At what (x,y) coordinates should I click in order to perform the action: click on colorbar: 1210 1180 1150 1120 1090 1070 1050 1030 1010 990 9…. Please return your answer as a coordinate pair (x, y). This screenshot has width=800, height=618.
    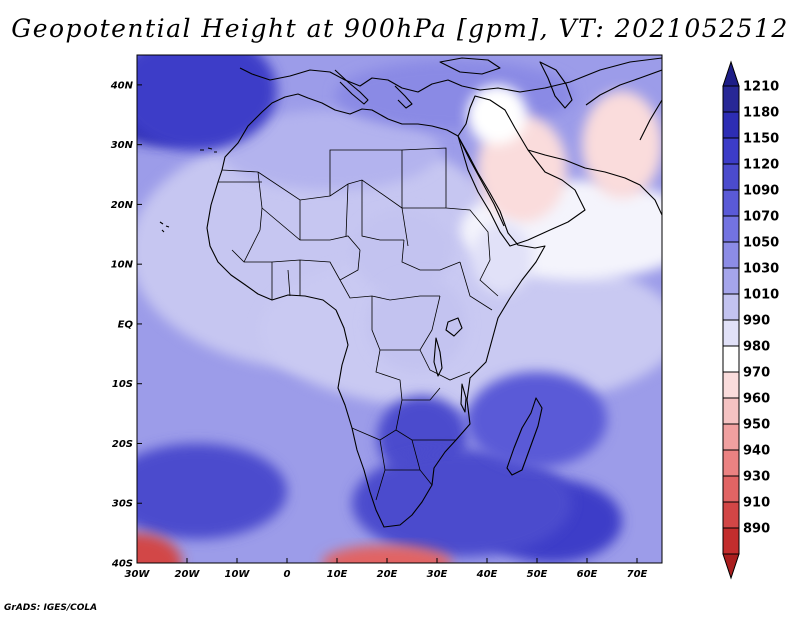
    Looking at the image, I should click on (750, 320).